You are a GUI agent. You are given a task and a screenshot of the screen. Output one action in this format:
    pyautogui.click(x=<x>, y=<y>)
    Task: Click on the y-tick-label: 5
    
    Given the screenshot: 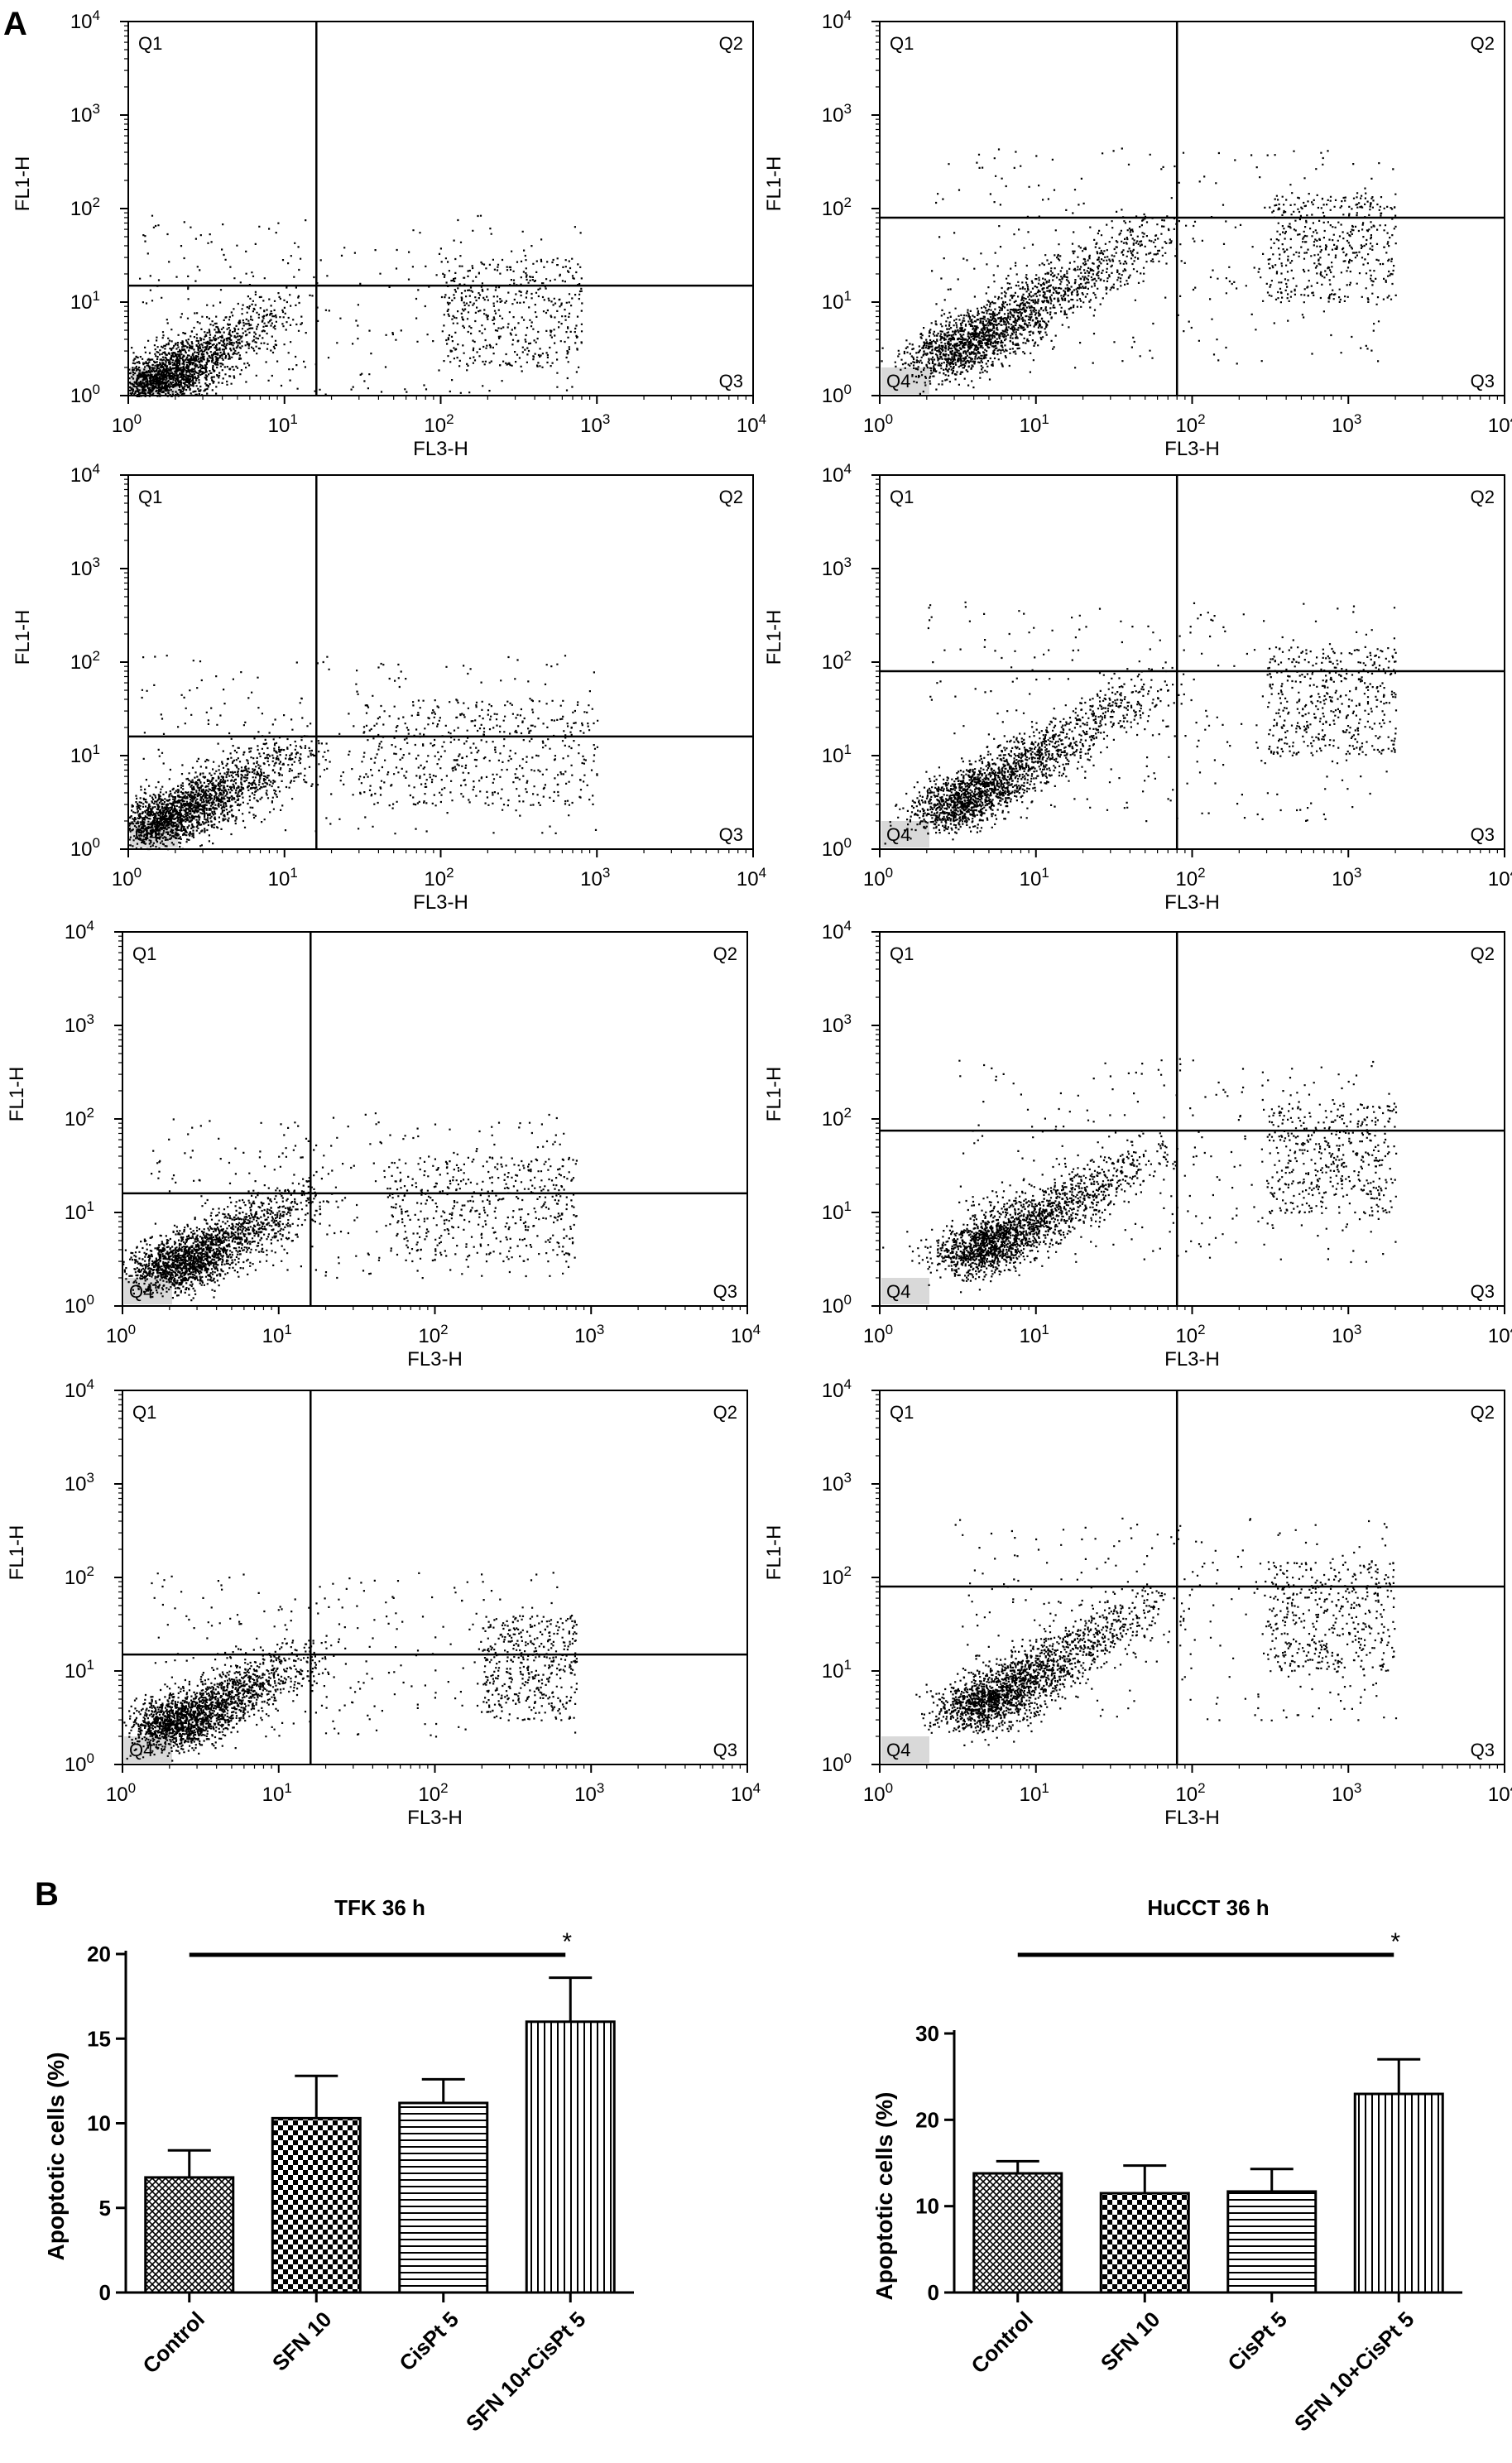 What is the action you would take?
    pyautogui.click(x=105, y=2208)
    